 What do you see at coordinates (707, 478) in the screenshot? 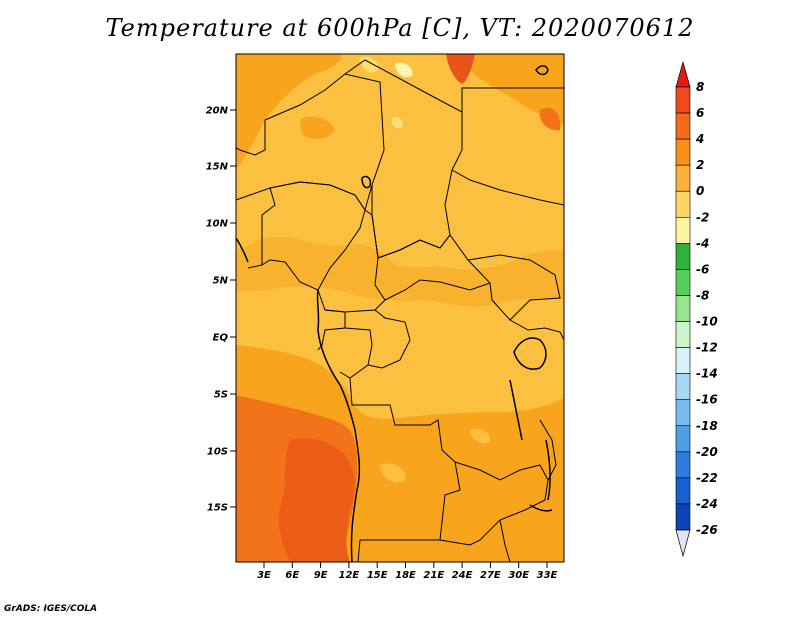
I see `colorbar-label: -22` at bounding box center [707, 478].